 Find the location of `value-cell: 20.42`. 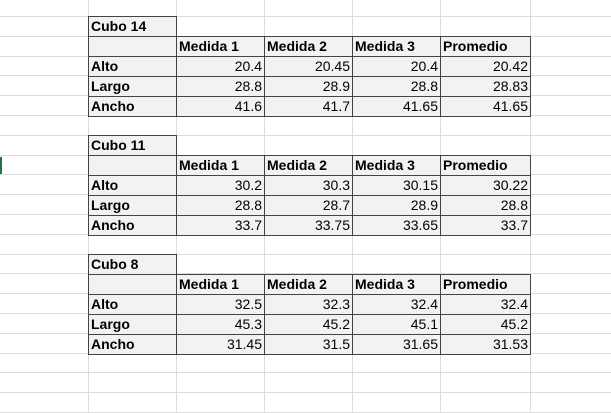

value-cell: 20.42 is located at coordinates (485, 66).